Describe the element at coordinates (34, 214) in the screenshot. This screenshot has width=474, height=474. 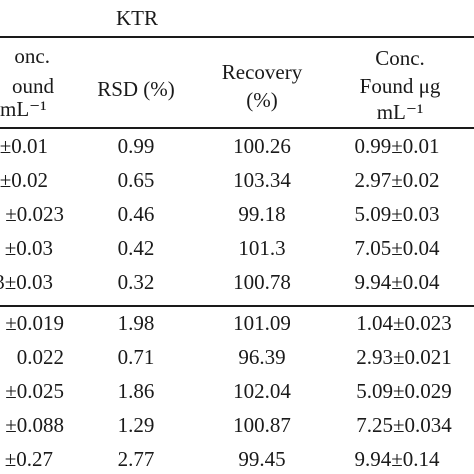
I see `cell-conc-found: ±0.023` at that location.